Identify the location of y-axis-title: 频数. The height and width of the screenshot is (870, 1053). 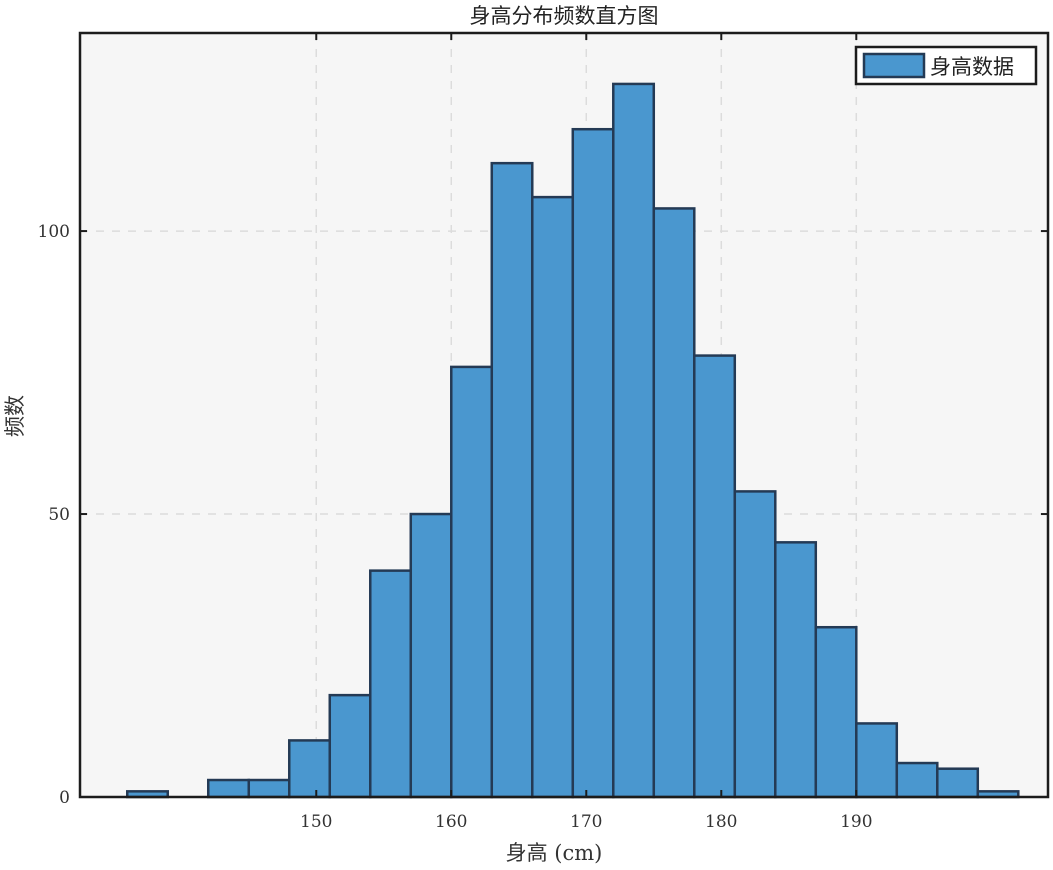
(15, 416).